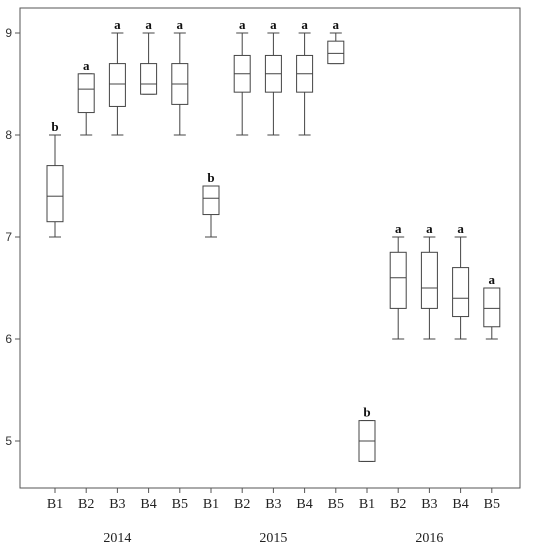  What do you see at coordinates (180, 76) in the screenshot?
I see `box-2014-B5: a` at bounding box center [180, 76].